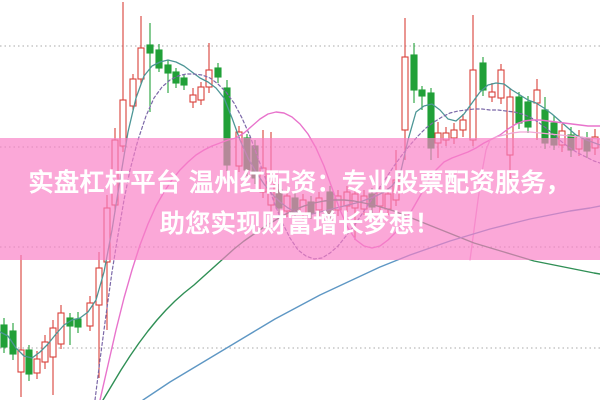 The width and height of the screenshot is (600, 400). What do you see at coordinates (300, 183) in the screenshot?
I see `promo-banner-line-1: 实盘杠杆平台 温州红配资：专业股票配资服务，` at bounding box center [300, 183].